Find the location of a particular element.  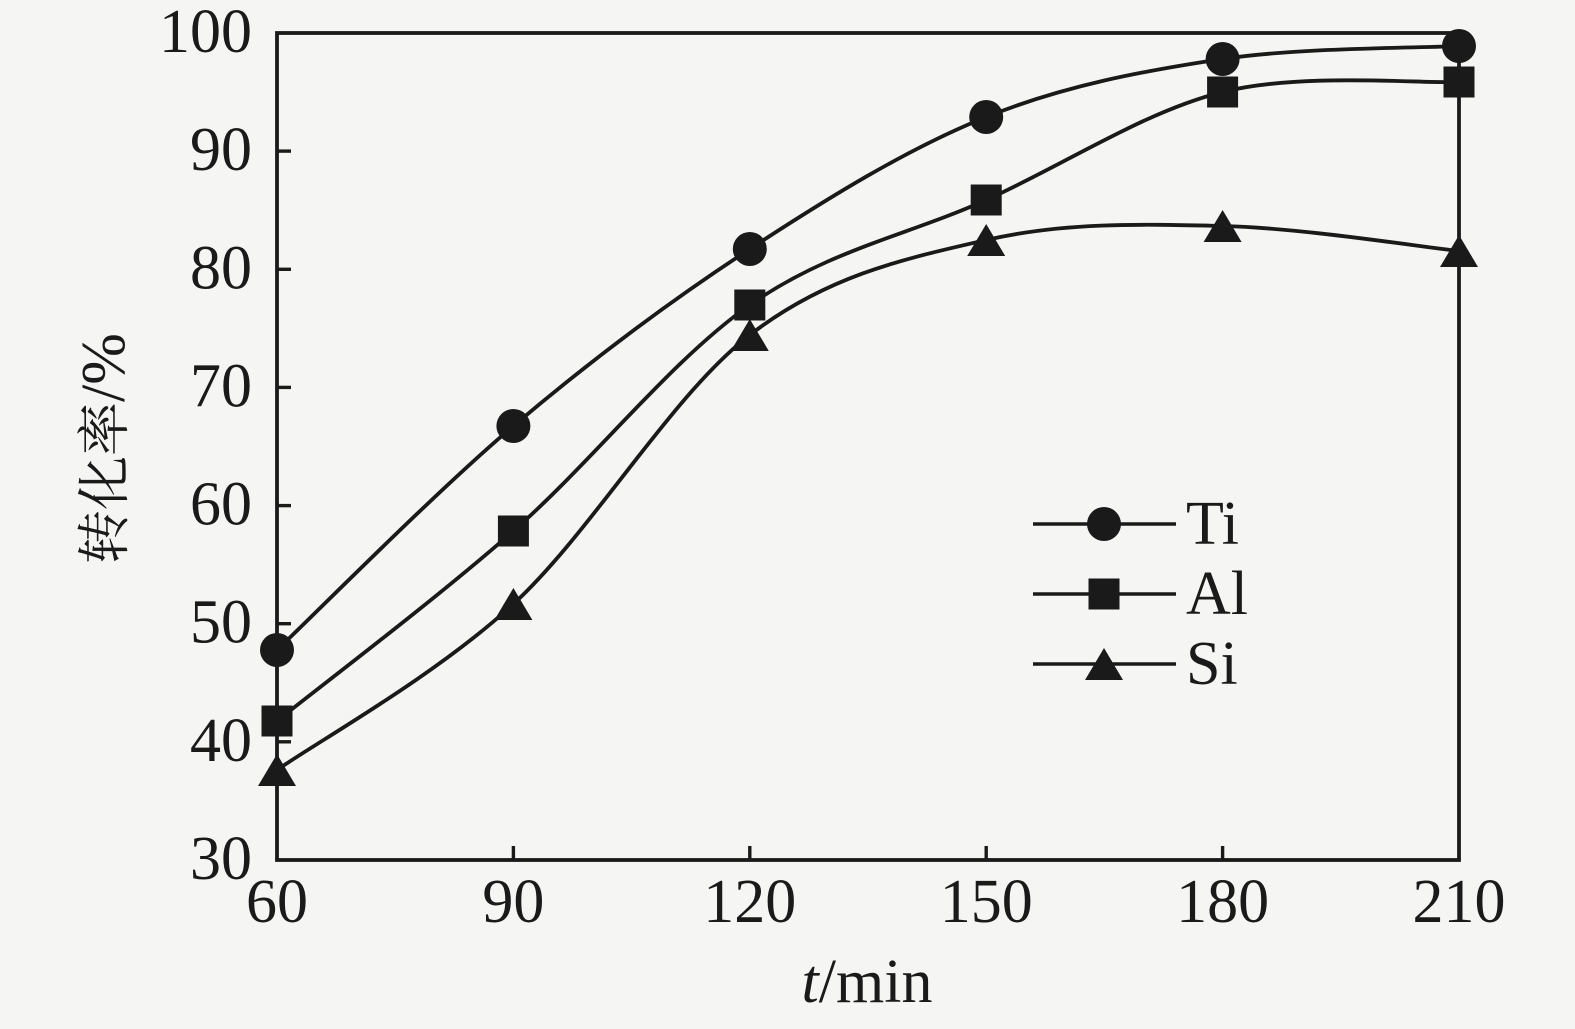

svg-text: 80 is located at coordinates (221, 268).